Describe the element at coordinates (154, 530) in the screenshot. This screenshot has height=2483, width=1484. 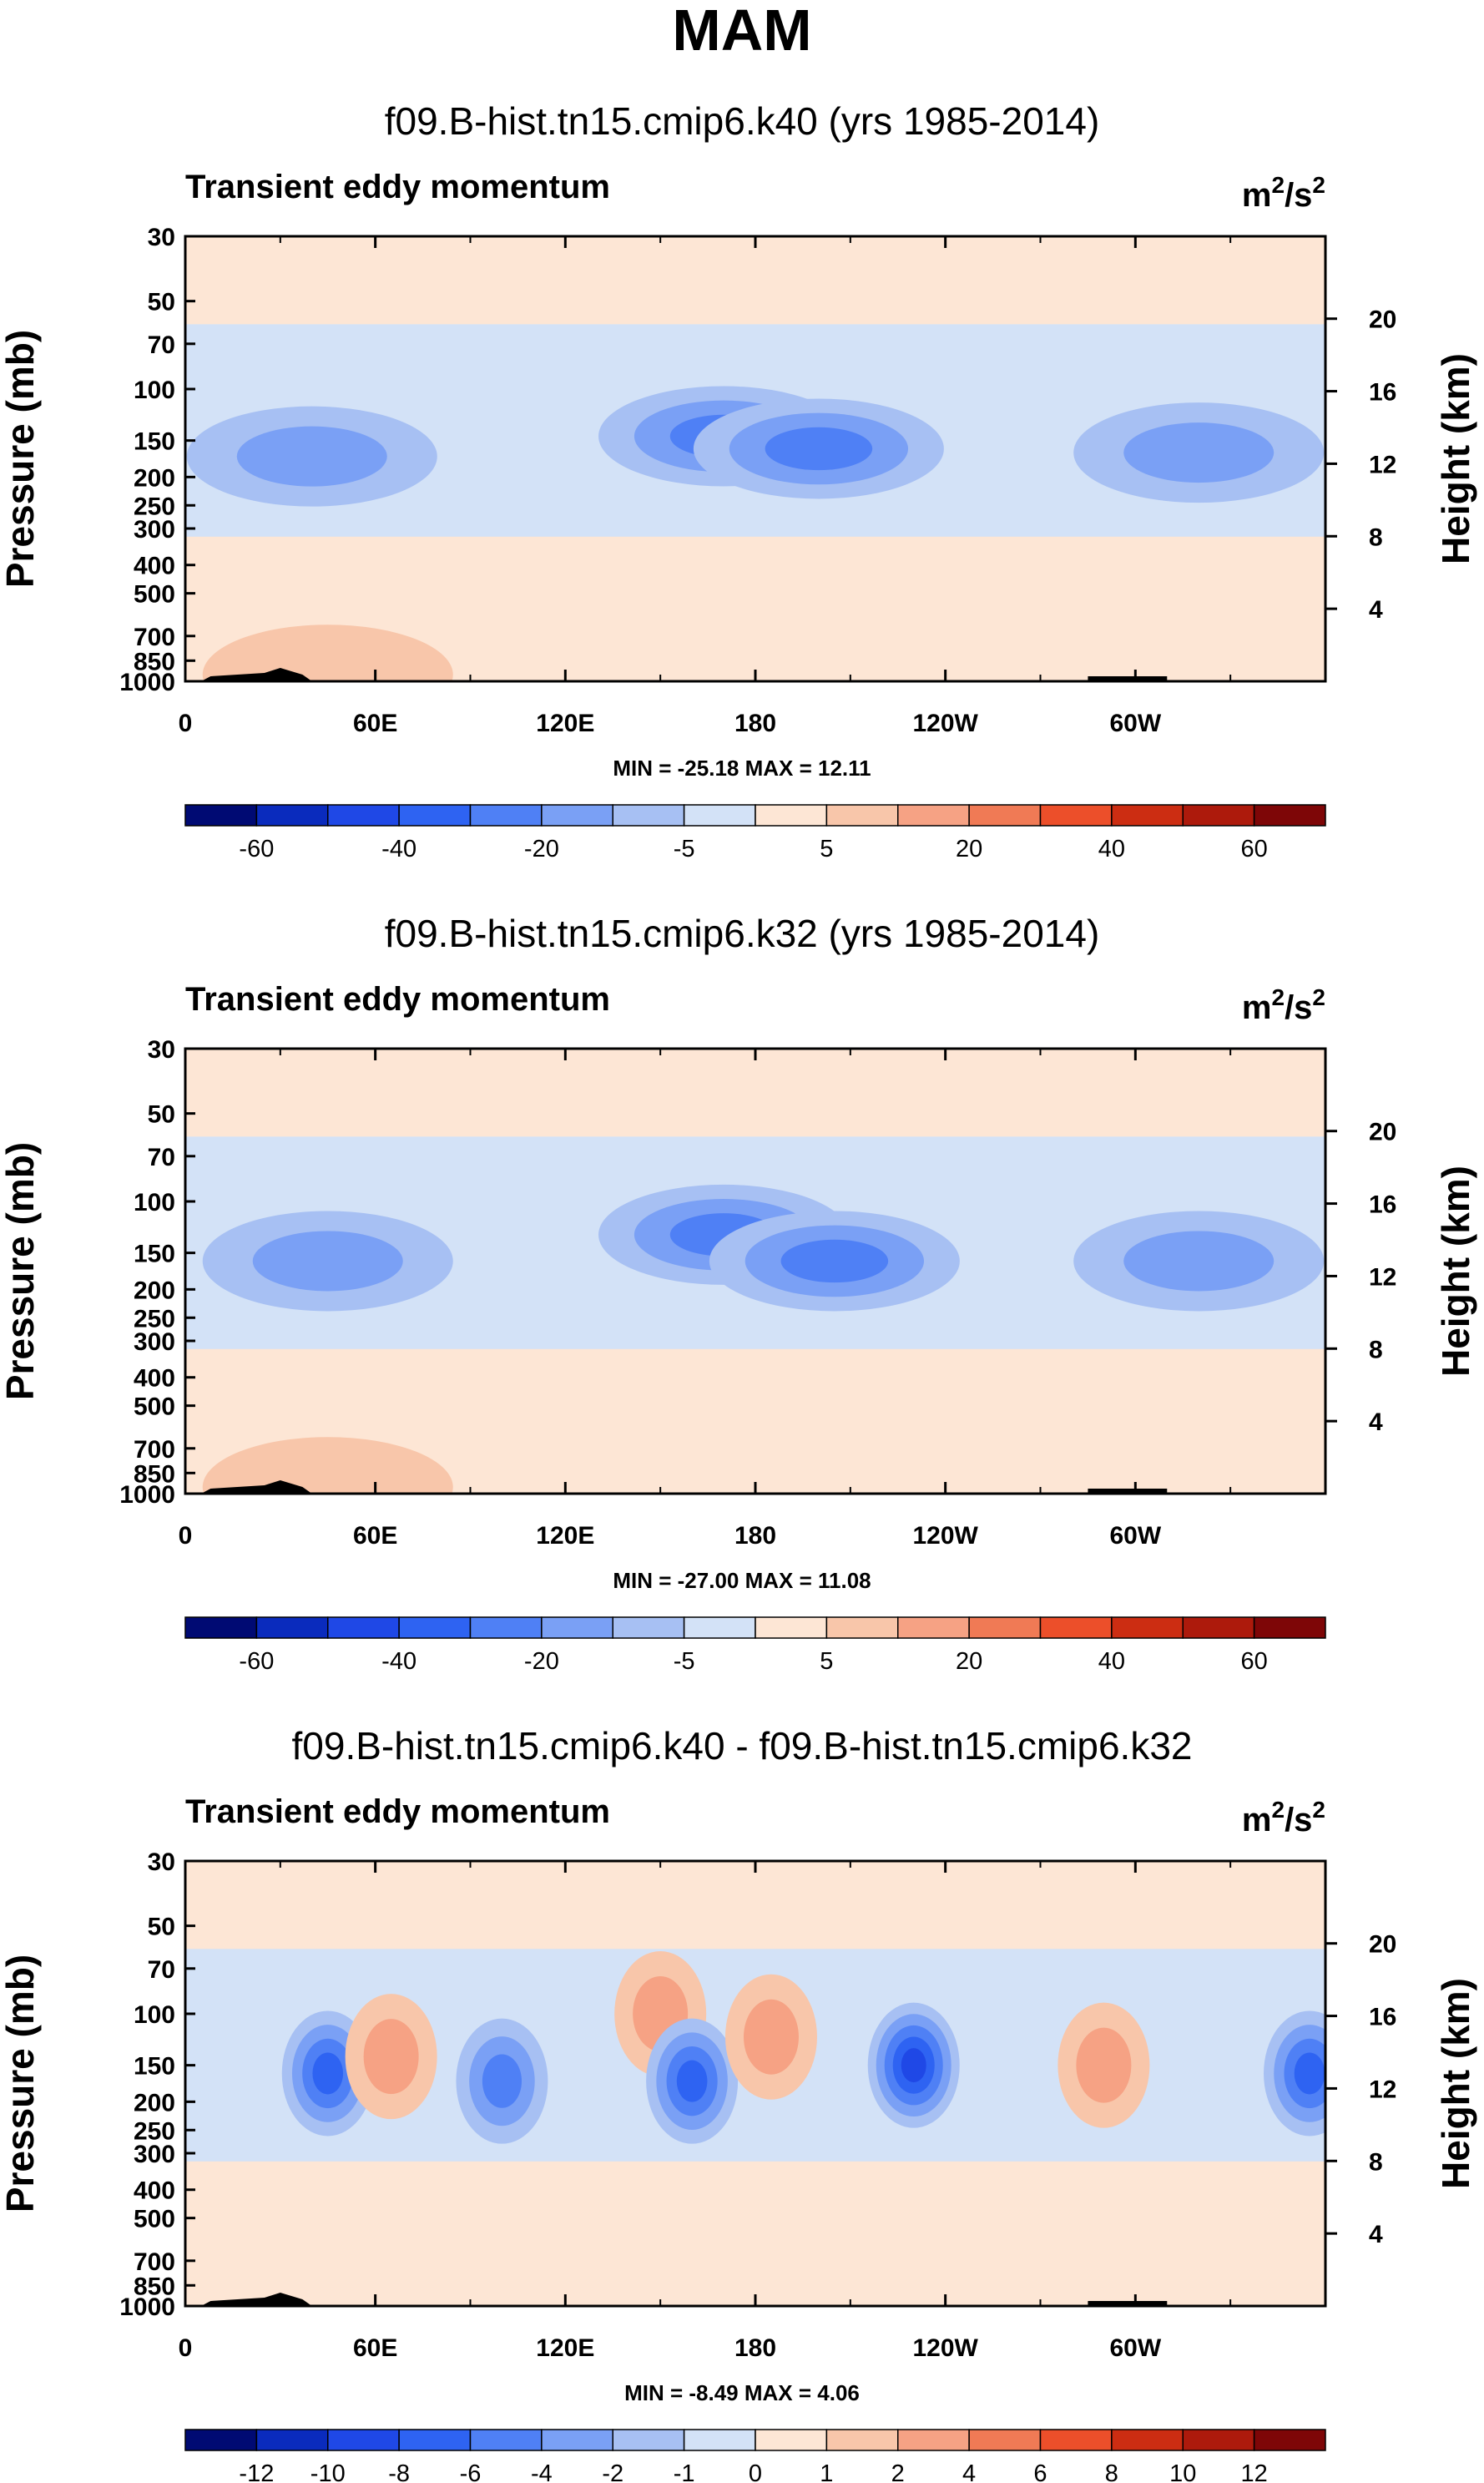
I see `y-tick-label: 300` at that location.